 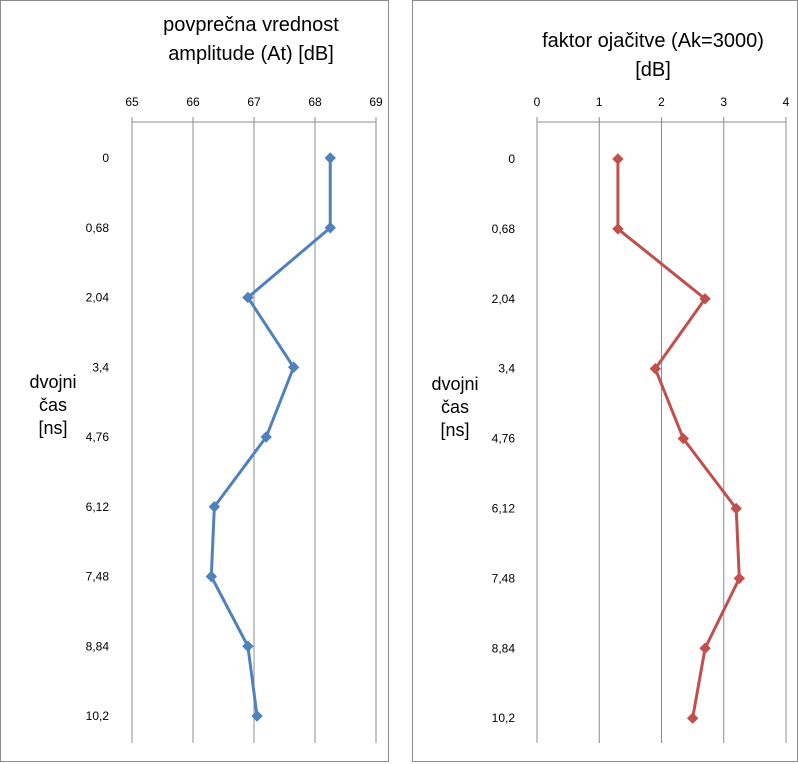 What do you see at coordinates (376, 102) in the screenshot?
I see `x-tick-label: 69` at bounding box center [376, 102].